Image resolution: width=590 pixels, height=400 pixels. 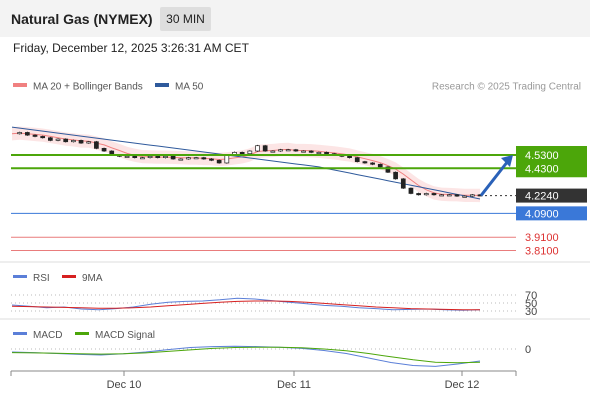 I want to click on pivot-level-label: 4.0900, so click(x=542, y=214).